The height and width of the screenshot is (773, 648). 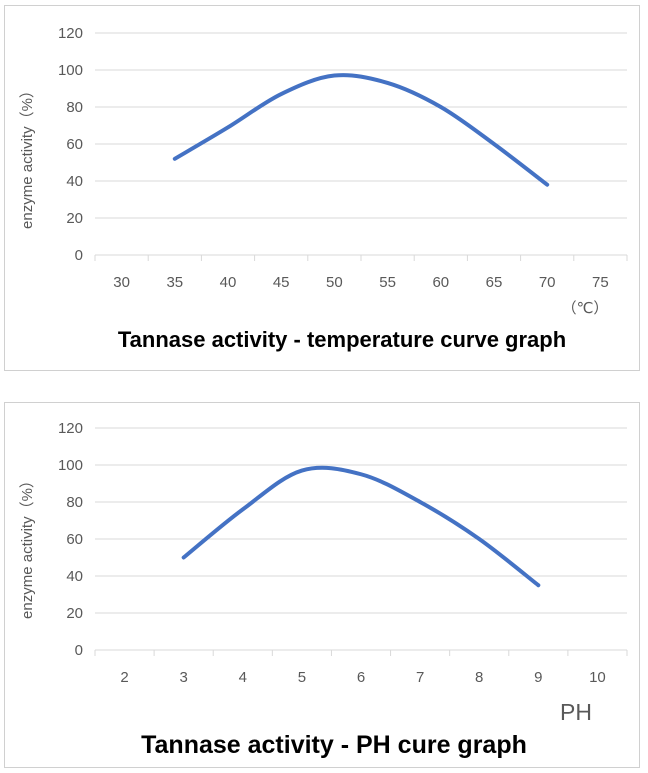 I want to click on temperature-y-tick-label: 20, so click(x=74, y=218).